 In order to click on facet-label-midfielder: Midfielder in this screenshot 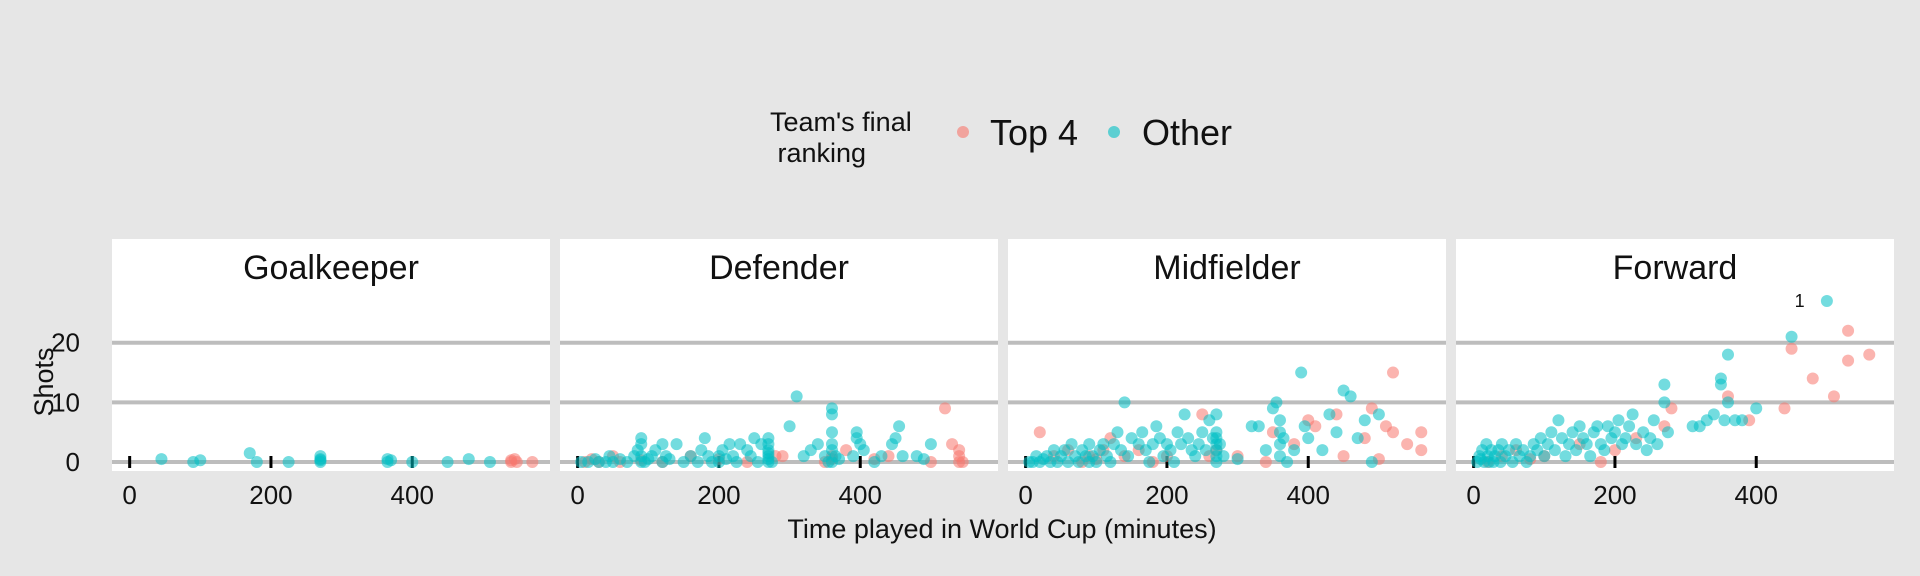, I will do `click(1226, 268)`.